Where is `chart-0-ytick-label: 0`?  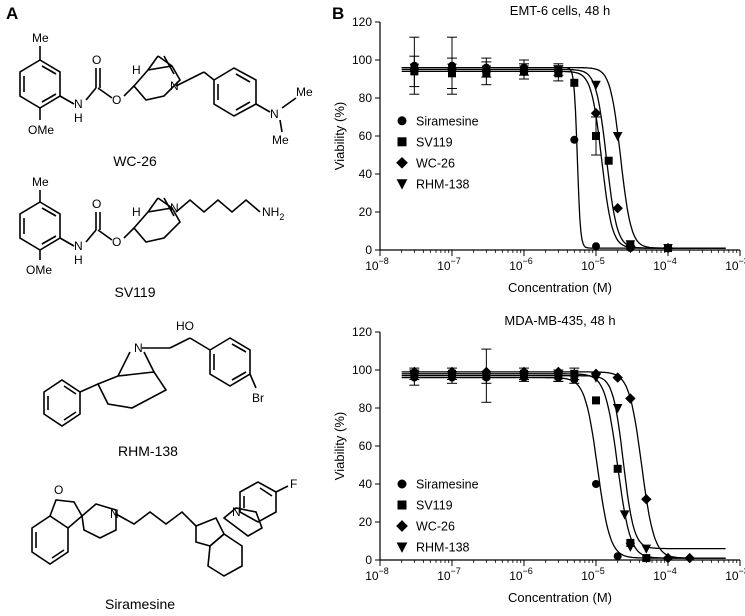
chart-0-ytick-label: 0 is located at coordinates (368, 250).